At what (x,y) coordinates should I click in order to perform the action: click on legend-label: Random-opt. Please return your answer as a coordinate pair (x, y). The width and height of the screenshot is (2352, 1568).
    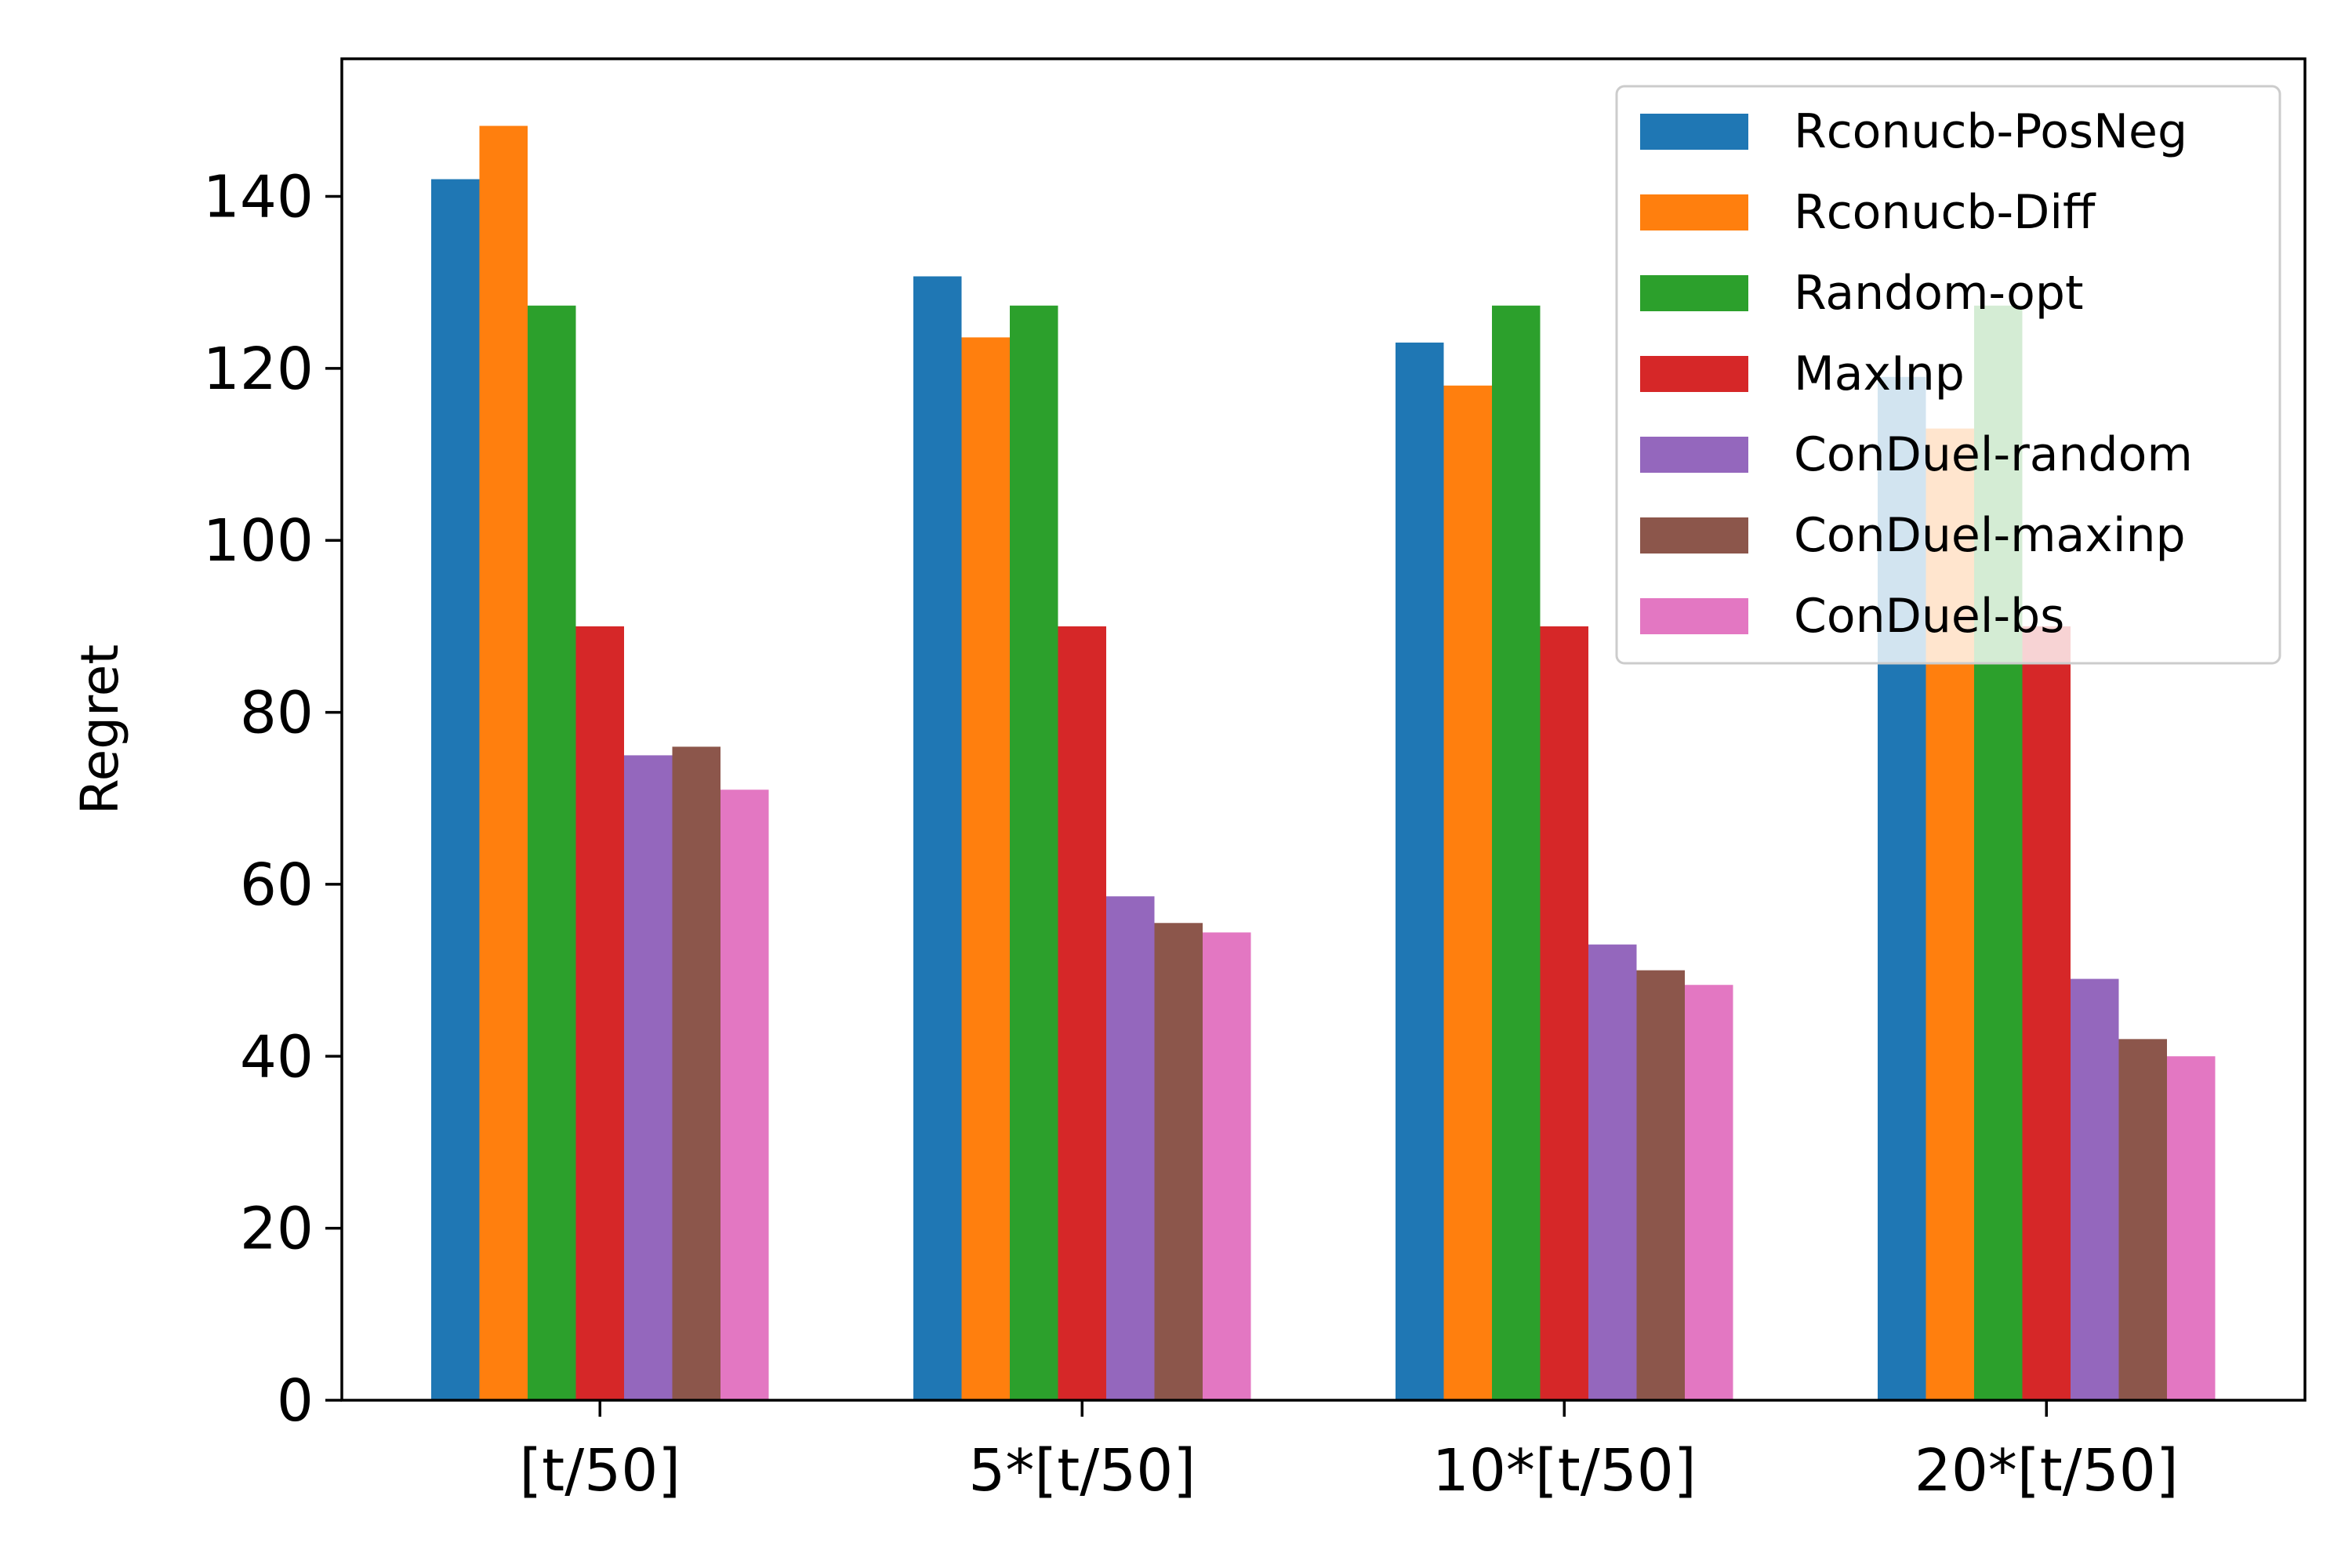
    Looking at the image, I should click on (1939, 293).